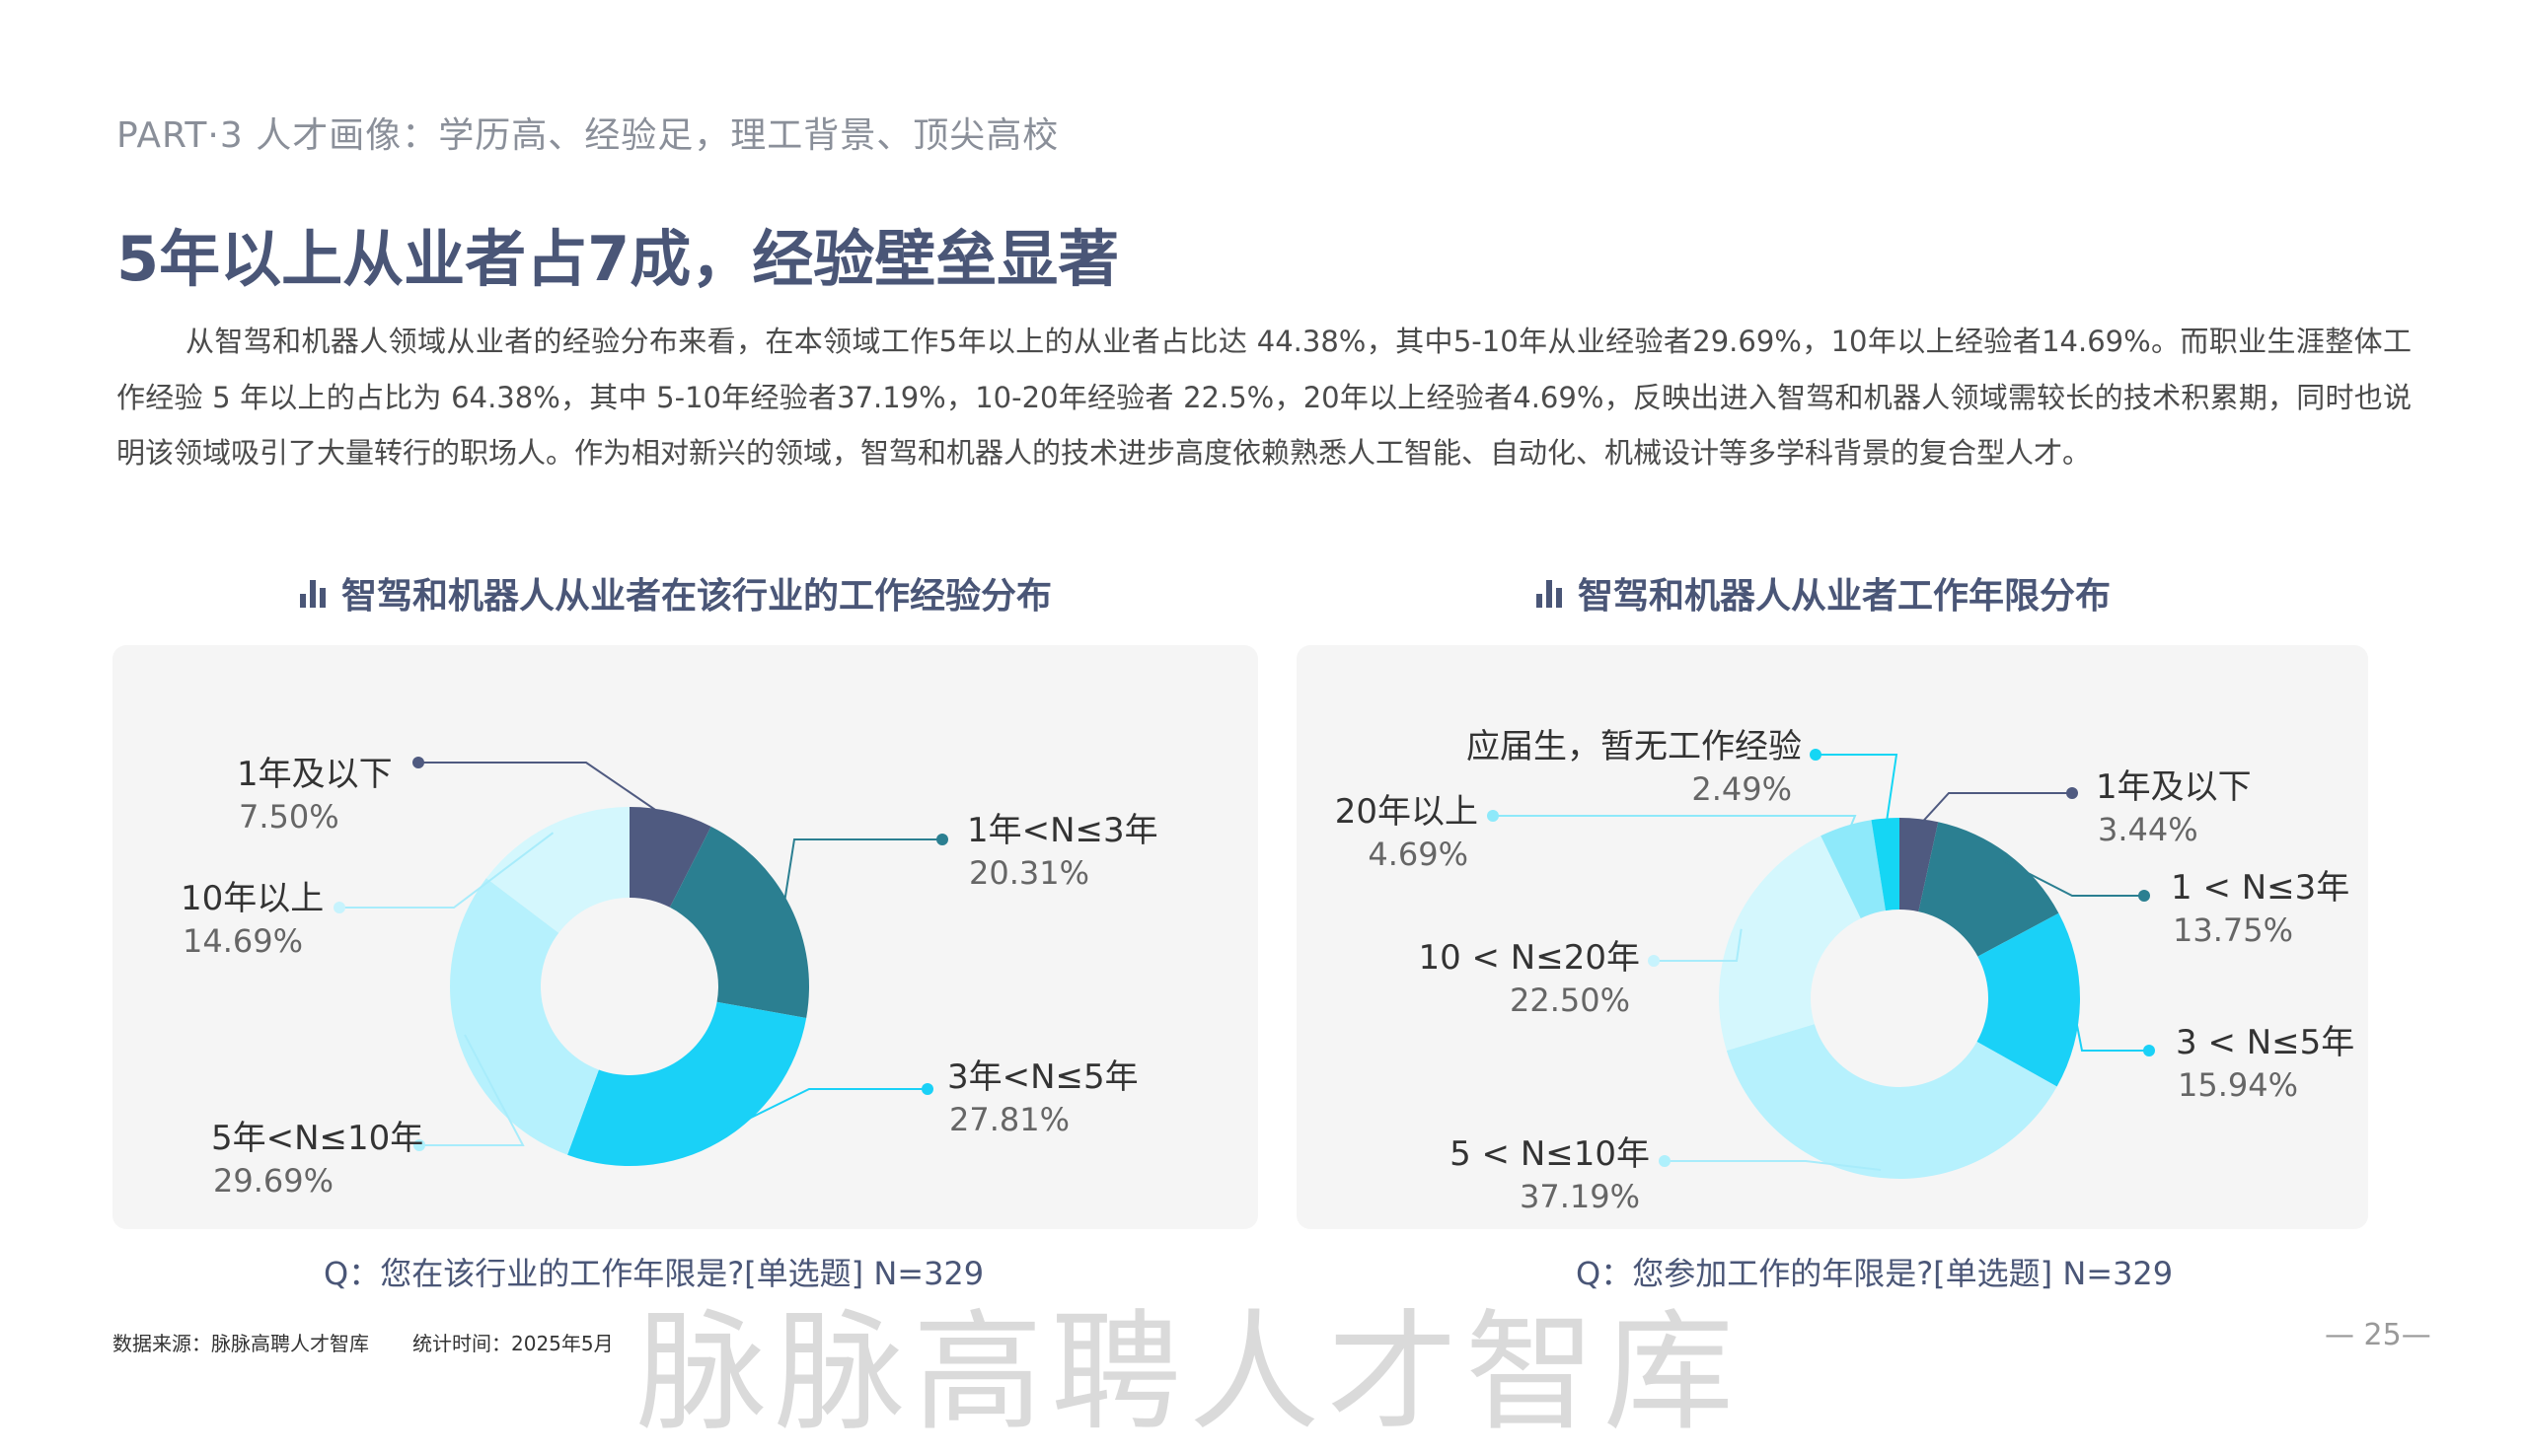 This screenshot has height=1456, width=2526. I want to click on part-label: PART·3 人才画像：学历高、经验足，理工背景、顶尖高校, so click(588, 135).